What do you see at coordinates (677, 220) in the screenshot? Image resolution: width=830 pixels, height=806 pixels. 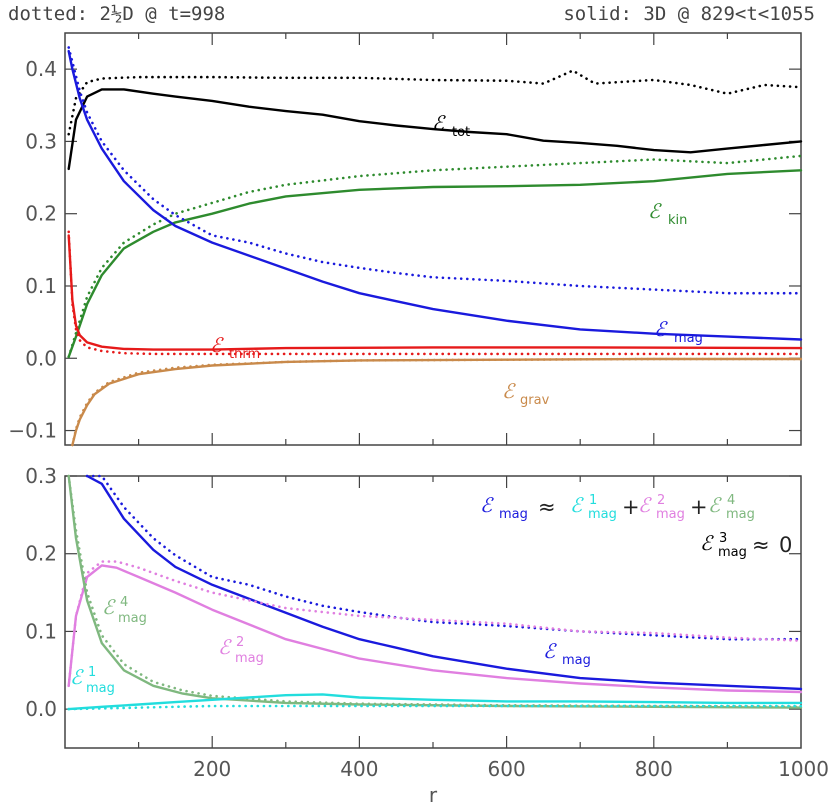 I see `label-e-kin-sub: kin` at bounding box center [677, 220].